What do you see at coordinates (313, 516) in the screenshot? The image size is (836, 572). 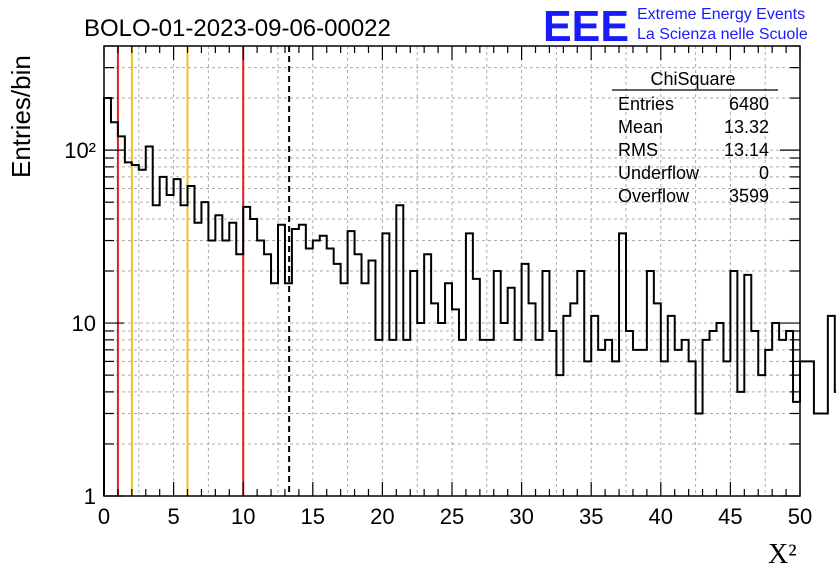 I see `x-tick-label: 15` at bounding box center [313, 516].